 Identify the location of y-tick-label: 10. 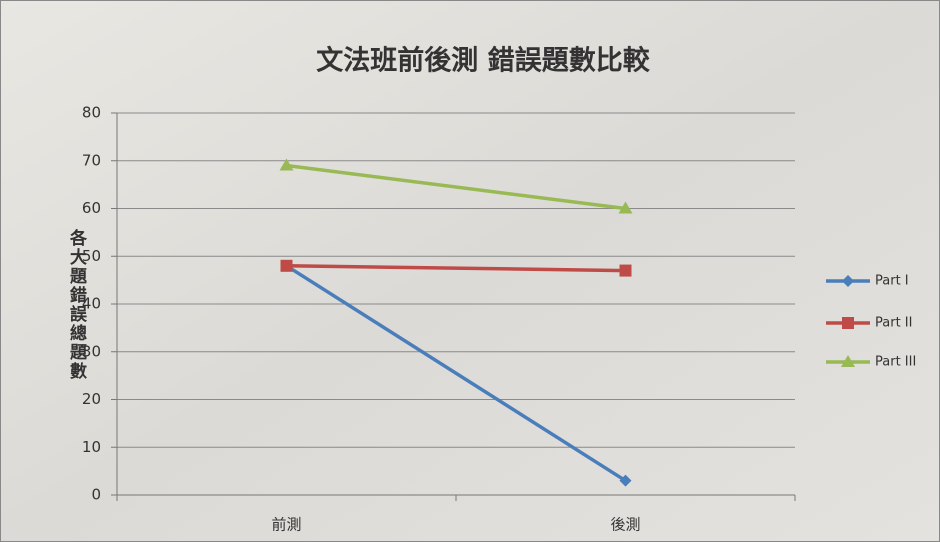
(91, 447).